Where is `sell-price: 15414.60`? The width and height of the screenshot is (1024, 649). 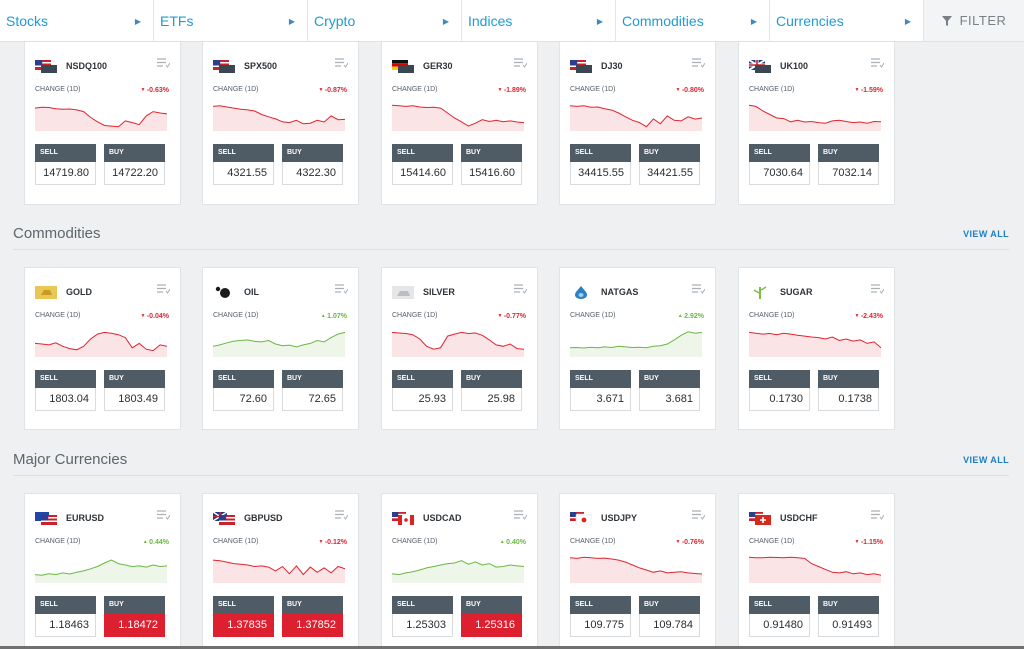
sell-price: 15414.60 is located at coordinates (422, 173).